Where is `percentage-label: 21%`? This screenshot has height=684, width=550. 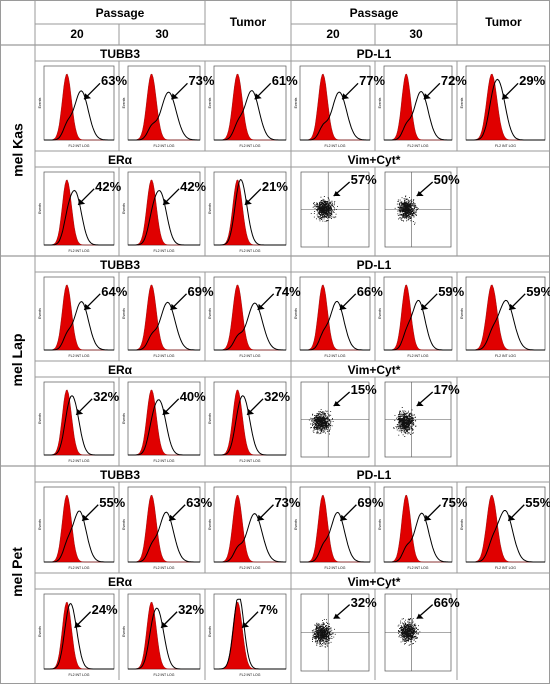 percentage-label: 21% is located at coordinates (274, 186).